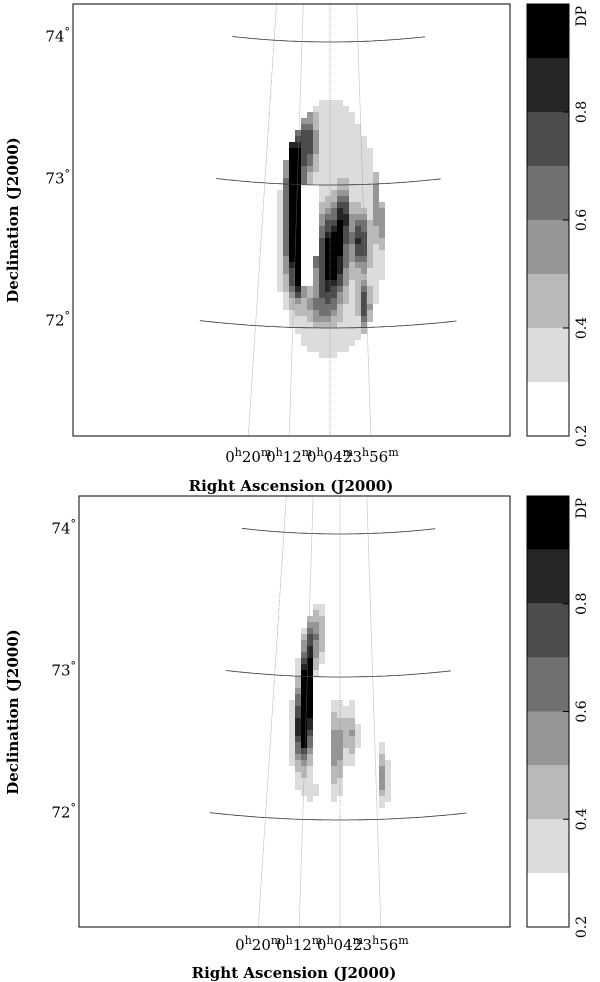 The height and width of the screenshot is (982, 600). Describe the element at coordinates (582, 16) in the screenshot. I see `colorbar-title: DP` at that location.